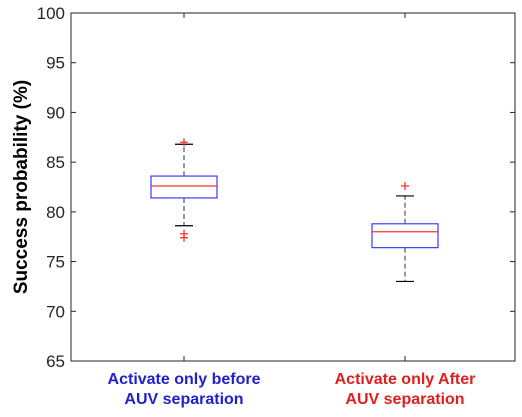 This screenshot has width=522, height=417. Describe the element at coordinates (51, 13) in the screenshot. I see `y-tick-label: 100` at that location.